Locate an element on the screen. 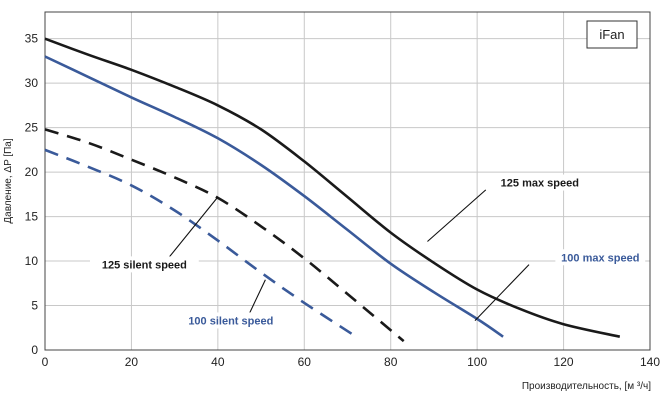  x-tick-label: 20 is located at coordinates (132, 362).